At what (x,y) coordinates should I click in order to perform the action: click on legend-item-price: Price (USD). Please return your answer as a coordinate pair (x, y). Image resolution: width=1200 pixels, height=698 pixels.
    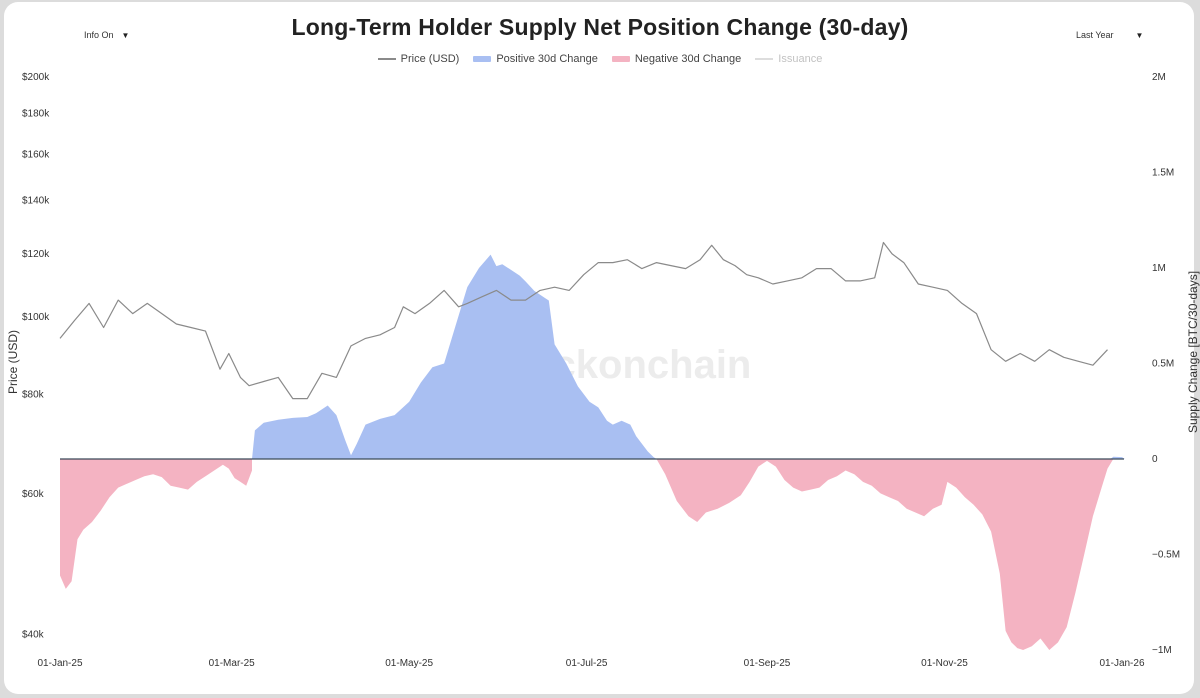
    Looking at the image, I should click on (418, 59).